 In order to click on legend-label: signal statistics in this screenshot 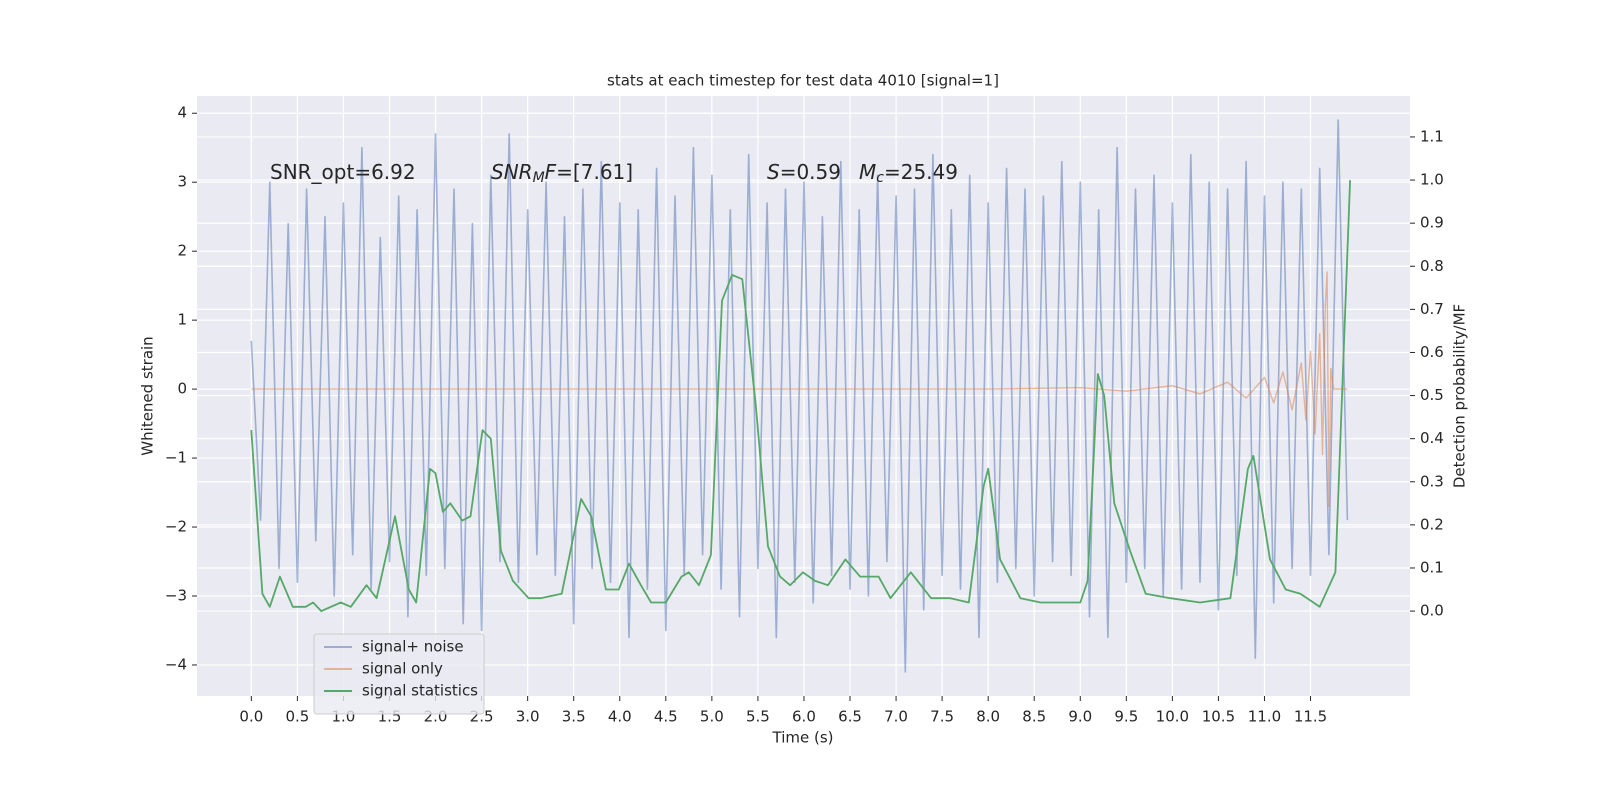, I will do `click(420, 691)`.